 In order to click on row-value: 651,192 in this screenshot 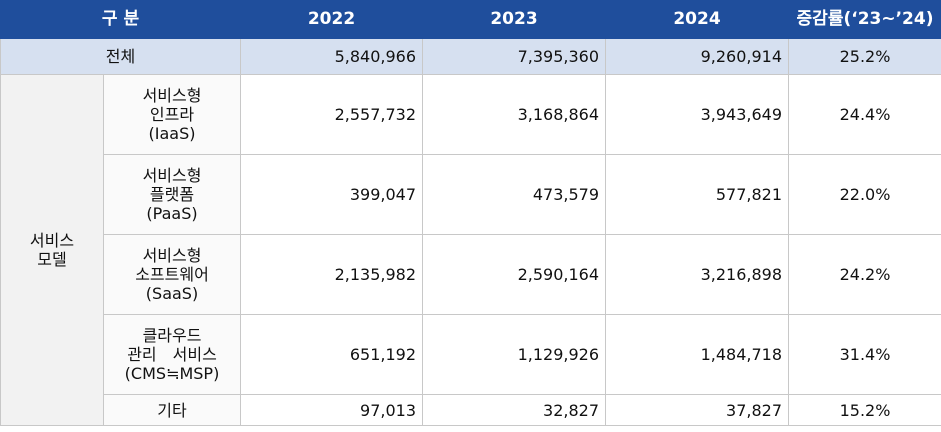, I will do `click(332, 354)`.